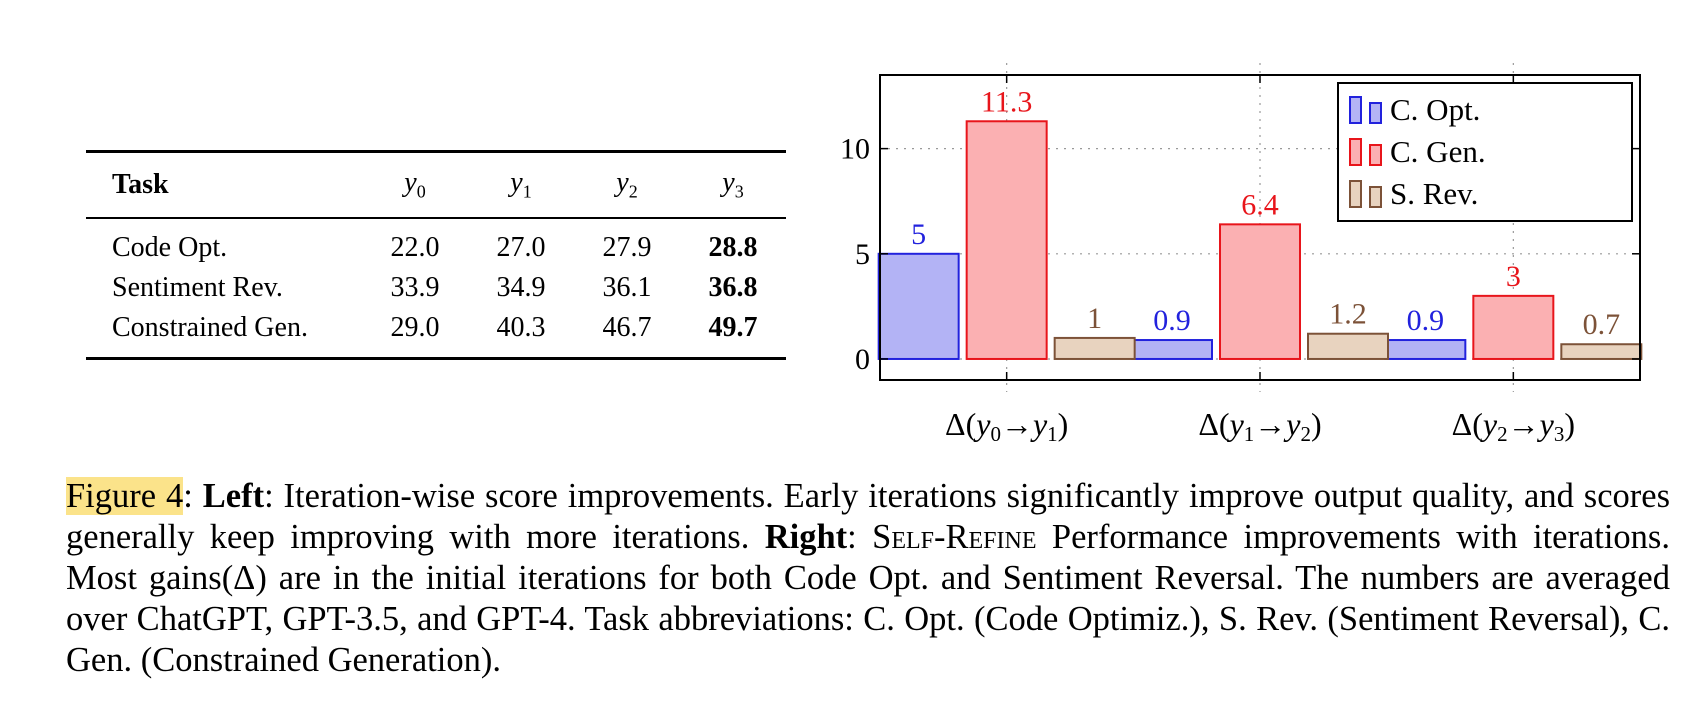  I want to click on caption-left-label: Left, so click(233, 496).